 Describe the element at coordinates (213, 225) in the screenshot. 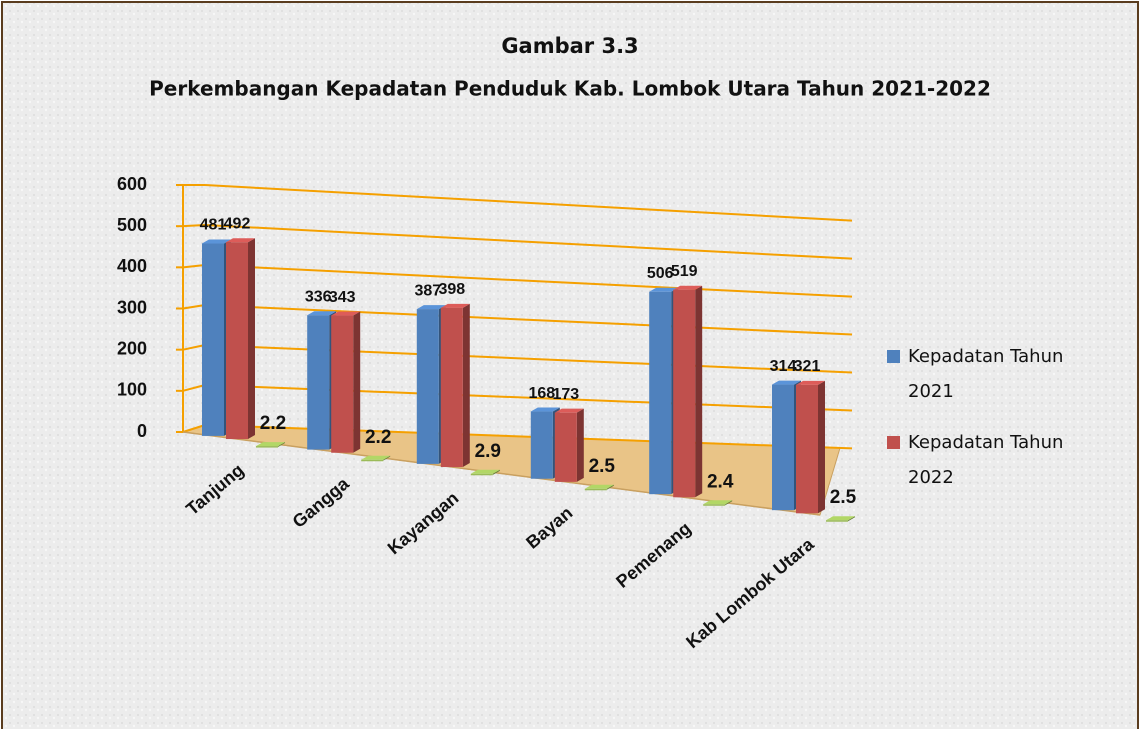

I see `data-label: 481` at that location.